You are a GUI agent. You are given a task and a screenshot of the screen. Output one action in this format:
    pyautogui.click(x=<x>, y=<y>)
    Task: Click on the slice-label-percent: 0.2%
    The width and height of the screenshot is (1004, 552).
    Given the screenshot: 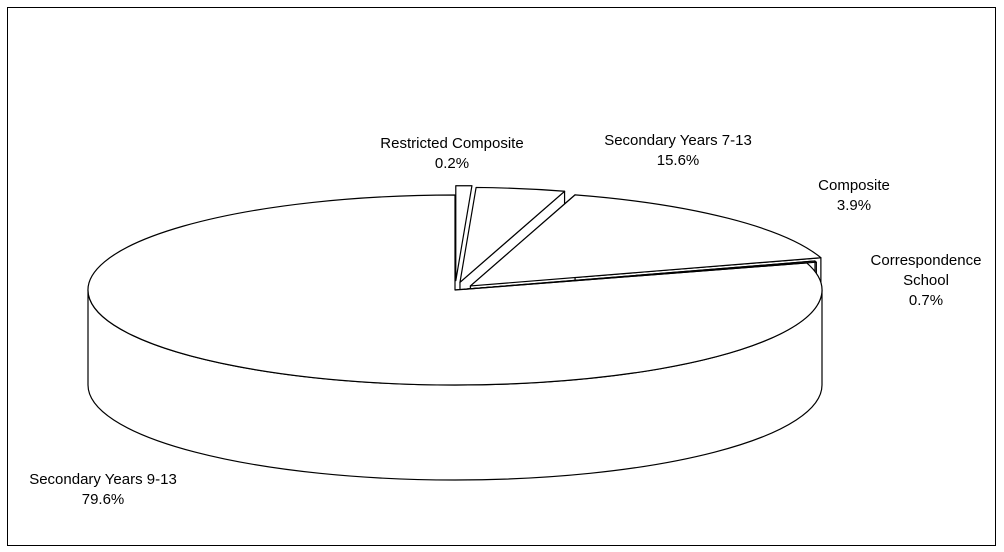 What is the action you would take?
    pyautogui.click(x=452, y=163)
    